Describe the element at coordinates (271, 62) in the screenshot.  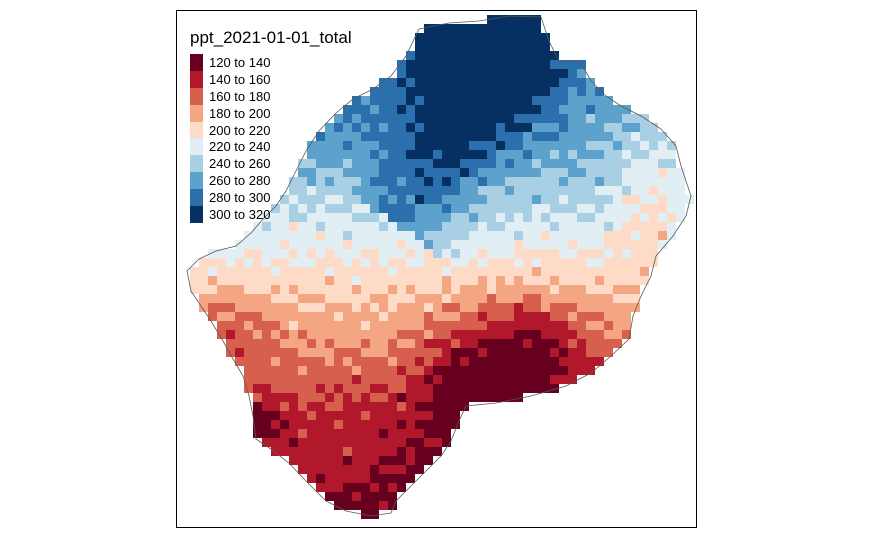
I see `legend-item: 120 to 140` at that location.